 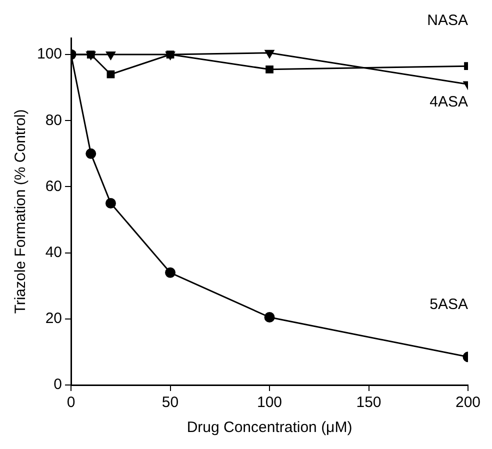 What do you see at coordinates (49, 54) in the screenshot?
I see `y-tick-label: 100` at bounding box center [49, 54].